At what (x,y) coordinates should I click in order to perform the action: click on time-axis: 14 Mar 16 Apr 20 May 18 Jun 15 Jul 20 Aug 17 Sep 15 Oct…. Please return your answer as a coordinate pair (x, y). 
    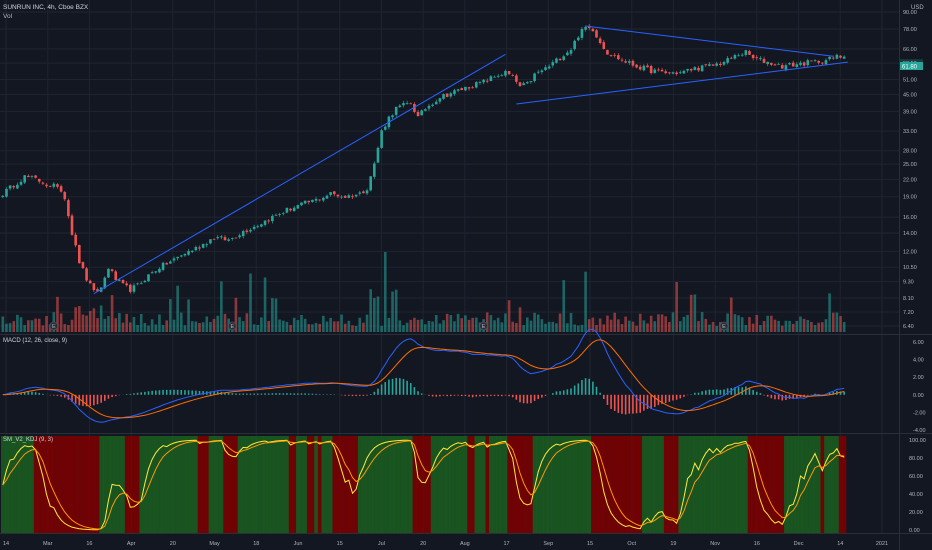
    Looking at the image, I should click on (445, 544).